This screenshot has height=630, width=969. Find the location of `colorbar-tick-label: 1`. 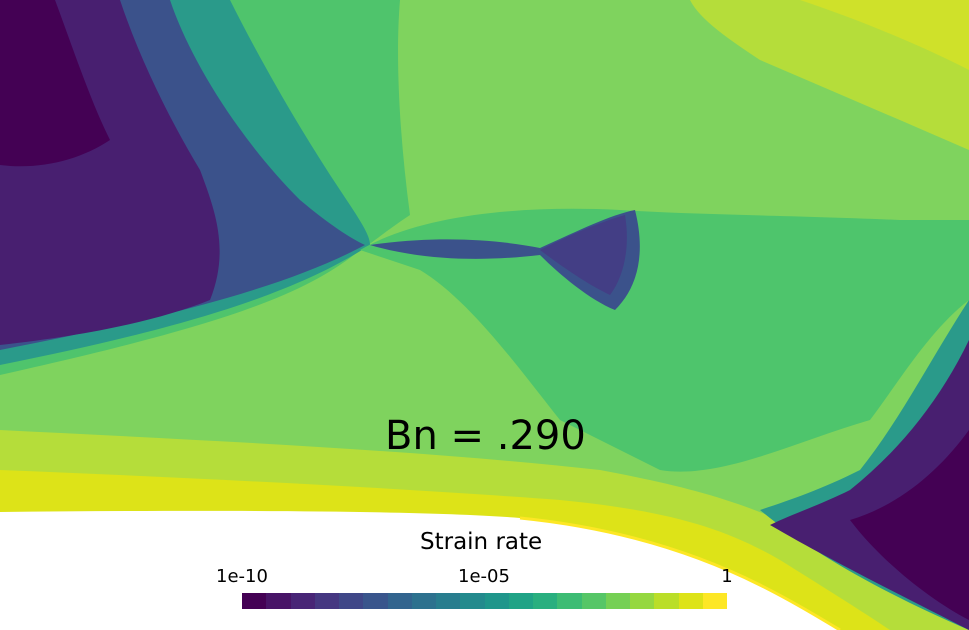

colorbar-tick-label: 1 is located at coordinates (727, 576).